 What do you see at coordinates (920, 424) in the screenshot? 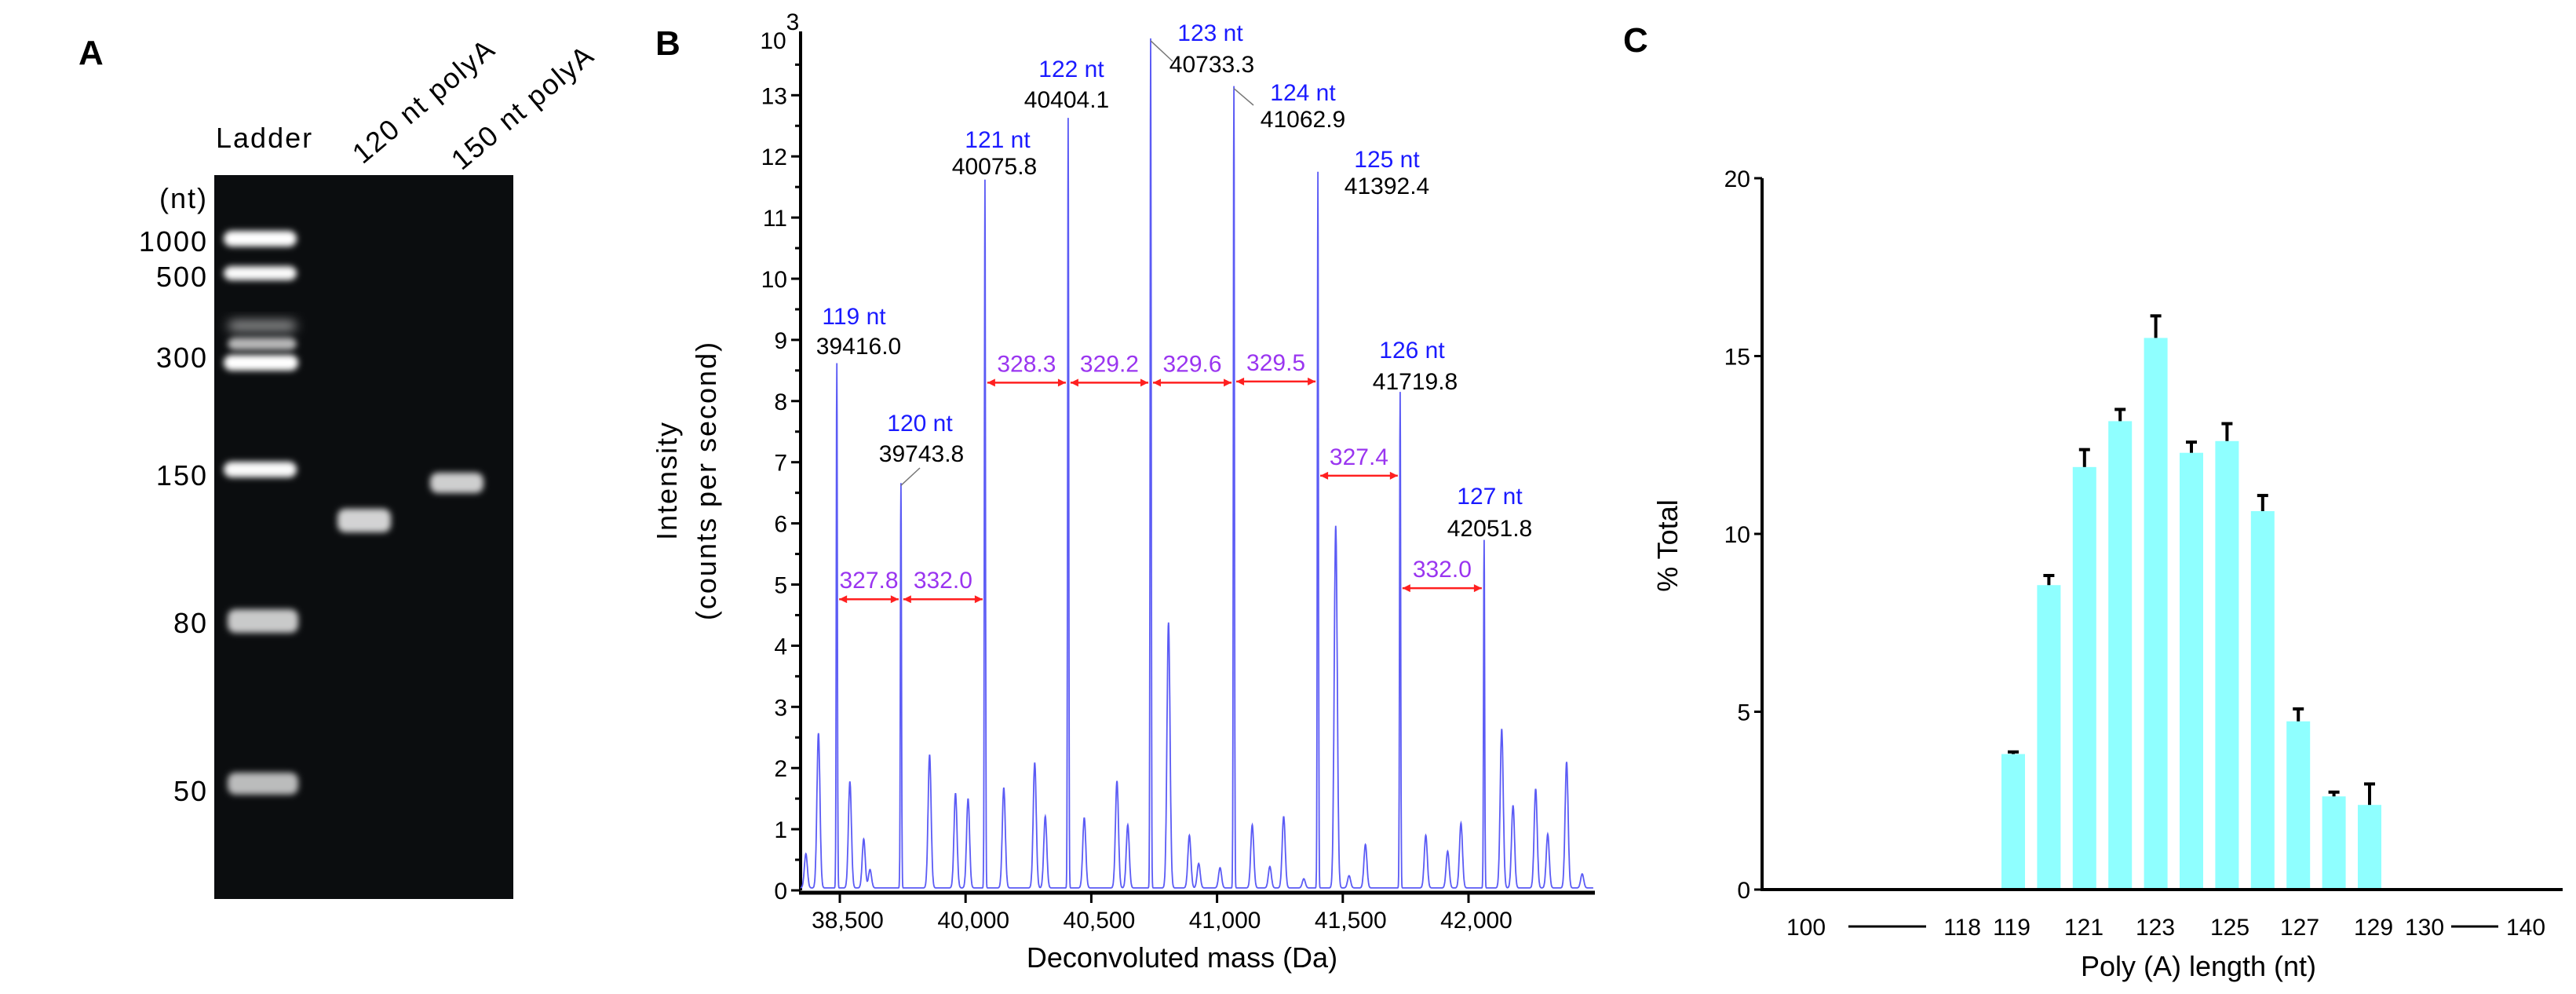
I see `peak-nt-label: 120 nt` at bounding box center [920, 424].